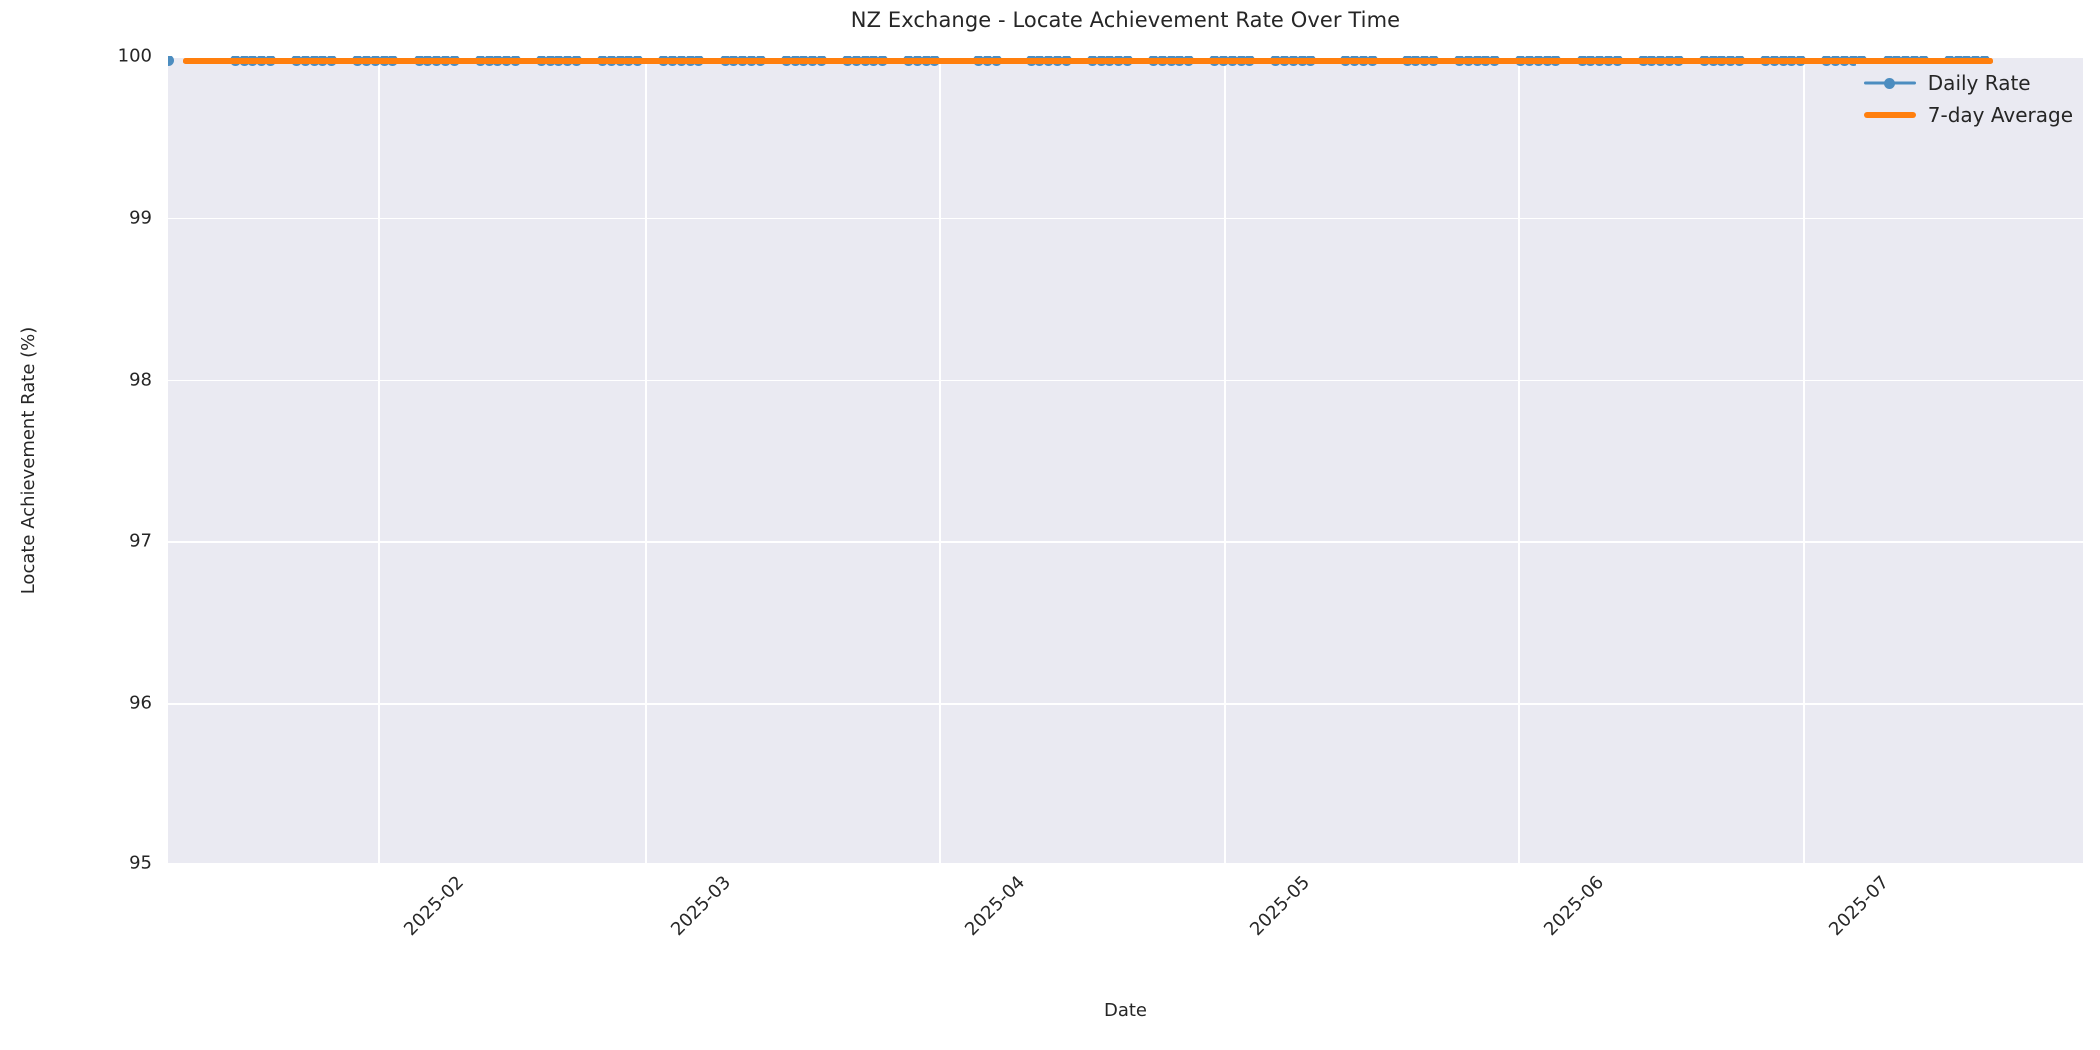 The image size is (2100, 1050). I want to click on xtick-text: 2025-03, so click(701, 906).